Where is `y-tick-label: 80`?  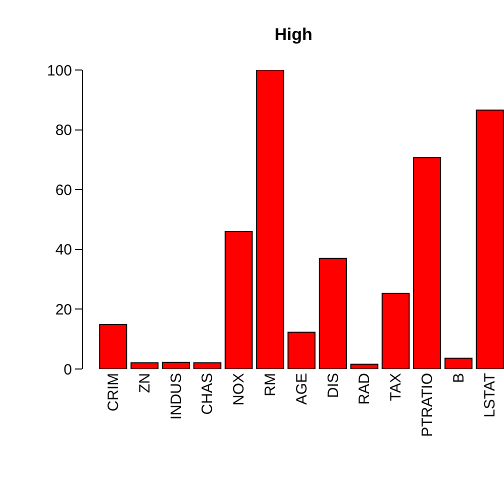
y-tick-label: 80 is located at coordinates (63, 131).